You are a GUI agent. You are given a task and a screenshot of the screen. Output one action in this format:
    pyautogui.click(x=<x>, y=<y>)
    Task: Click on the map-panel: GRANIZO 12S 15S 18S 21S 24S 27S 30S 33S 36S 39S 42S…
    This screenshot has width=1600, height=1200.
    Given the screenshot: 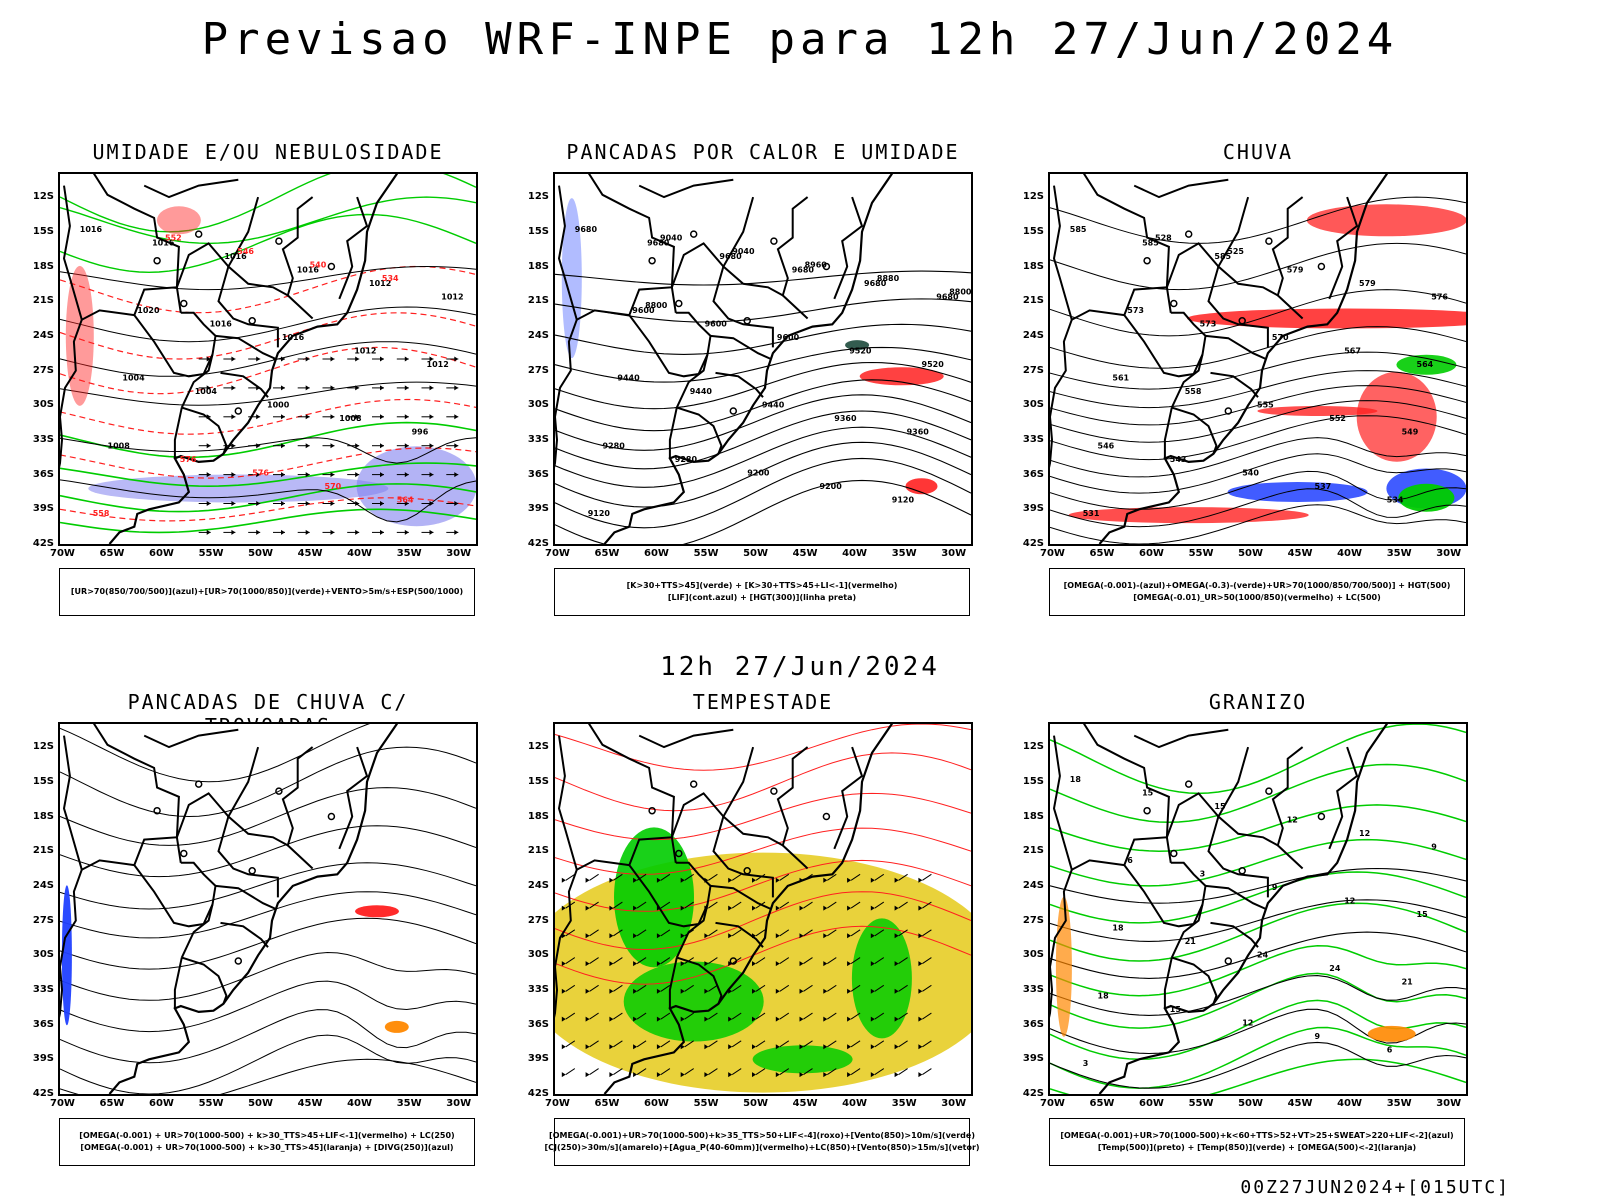 What is the action you would take?
    pyautogui.click(x=1243, y=940)
    